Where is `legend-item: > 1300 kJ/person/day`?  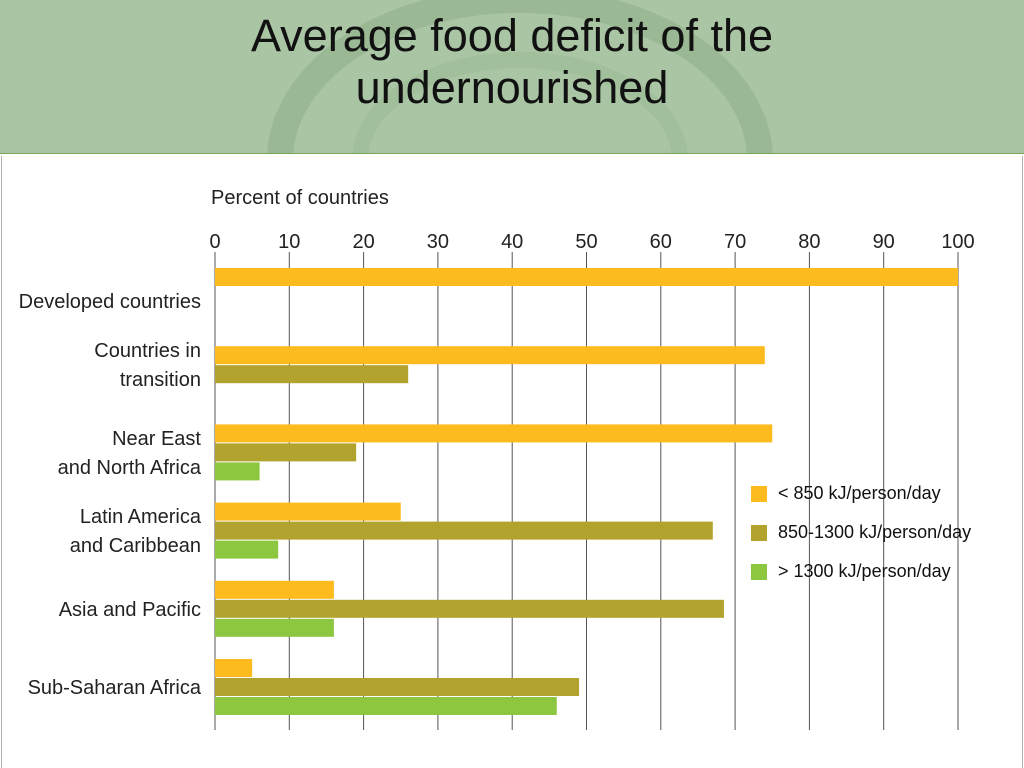
legend-item: > 1300 kJ/person/day is located at coordinates (861, 571).